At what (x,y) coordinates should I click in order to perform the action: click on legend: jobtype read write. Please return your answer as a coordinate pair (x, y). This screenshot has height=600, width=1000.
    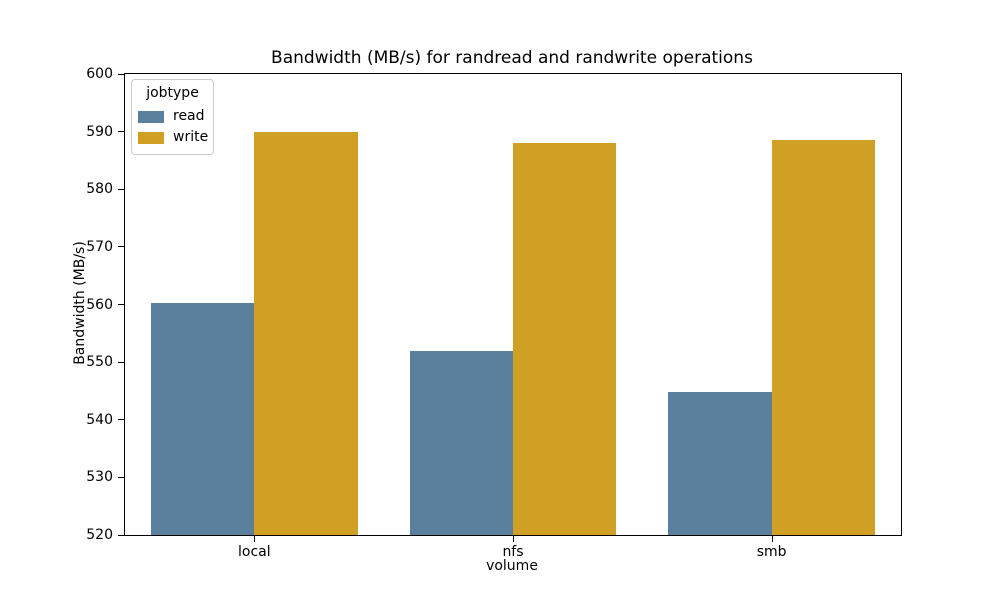
    Looking at the image, I should click on (172, 117).